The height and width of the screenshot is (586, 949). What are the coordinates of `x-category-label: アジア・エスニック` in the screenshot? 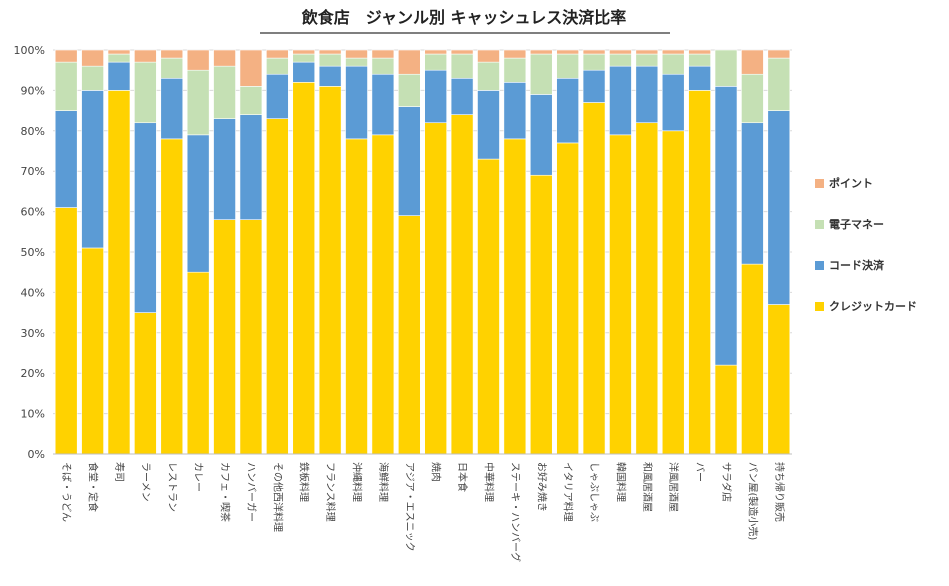 It's located at (409, 507).